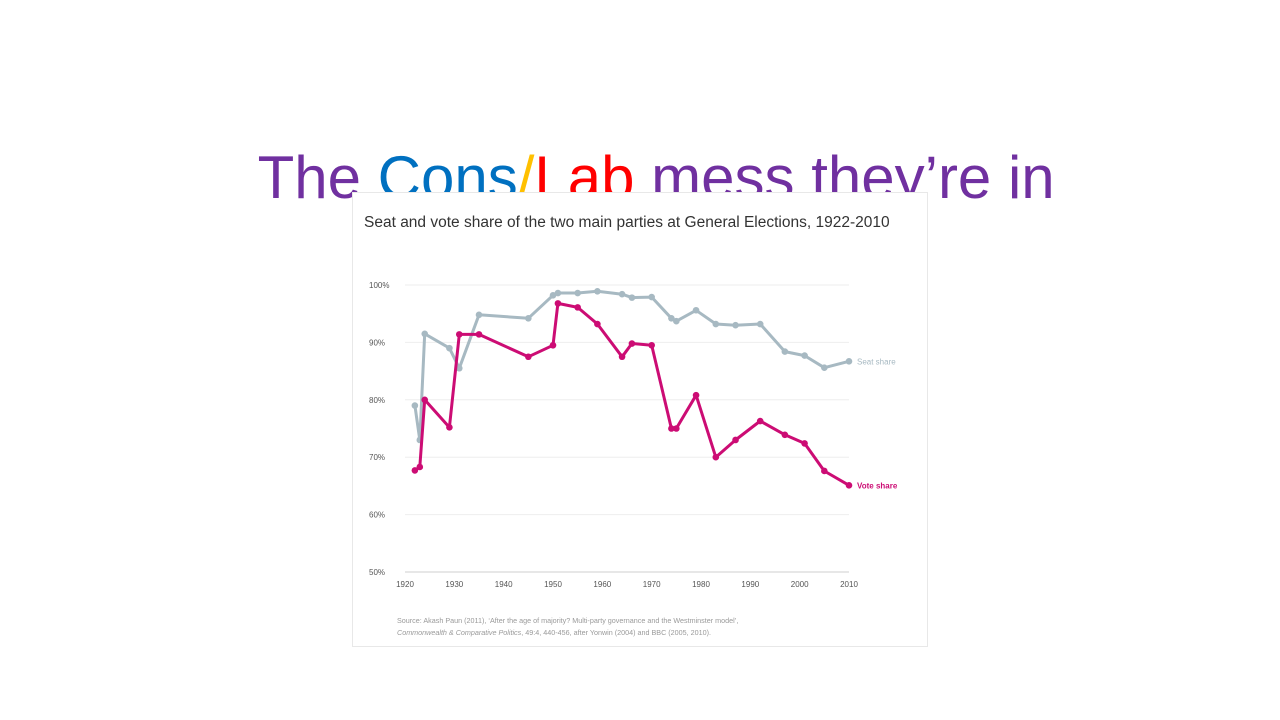 The width and height of the screenshot is (1280, 720). I want to click on series-vote-share, so click(632, 394).